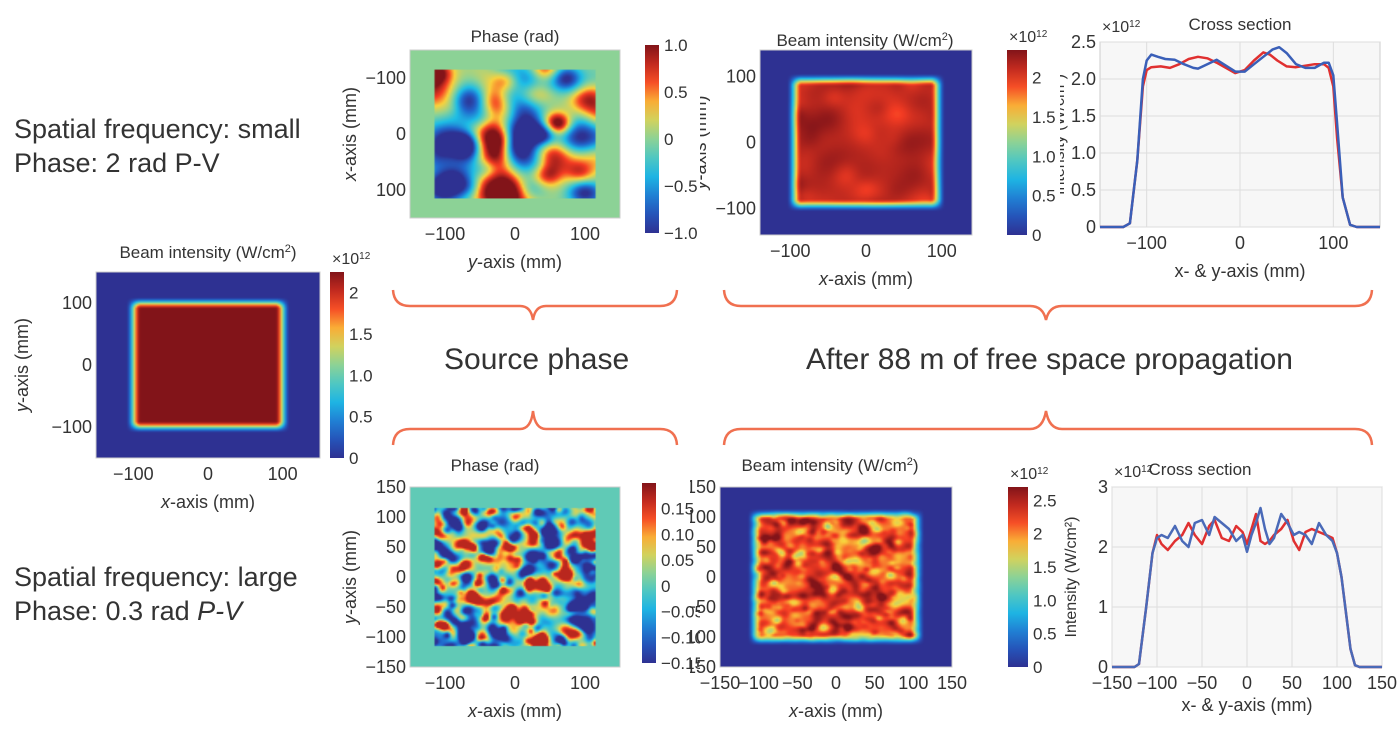  What do you see at coordinates (677, 560) in the screenshot?
I see `colorbar-tick-label: 0.05` at bounding box center [677, 560].